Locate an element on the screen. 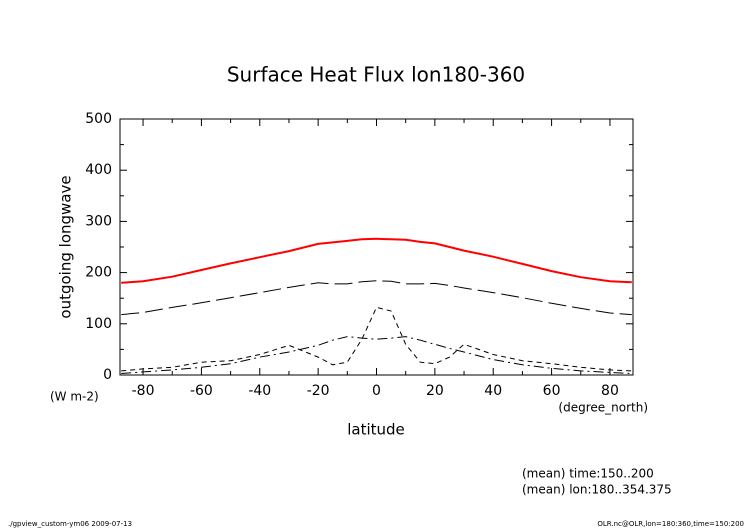  x-tick-label: -20 is located at coordinates (318, 391).